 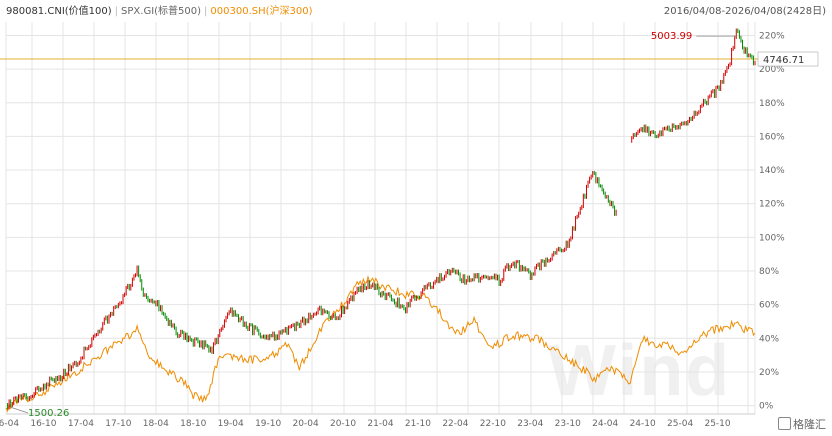 What do you see at coordinates (772, 70) in the screenshot?
I see `y-tick-label: 200%` at bounding box center [772, 70].